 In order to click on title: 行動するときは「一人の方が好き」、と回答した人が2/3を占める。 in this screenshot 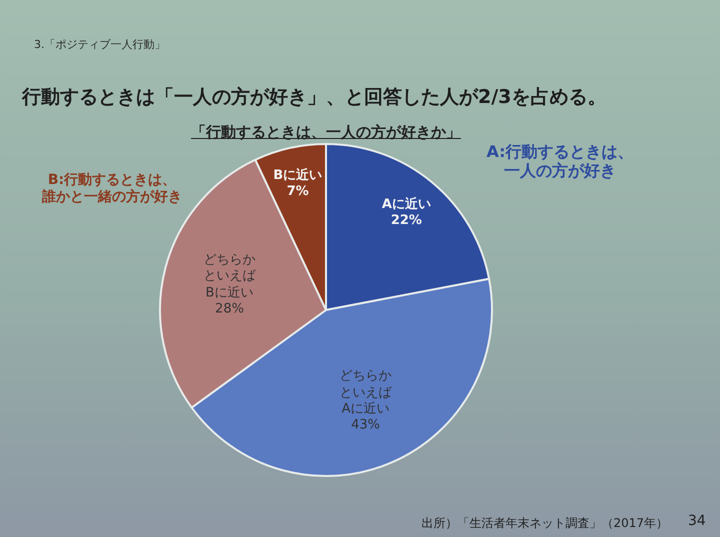, I will do `click(314, 97)`.